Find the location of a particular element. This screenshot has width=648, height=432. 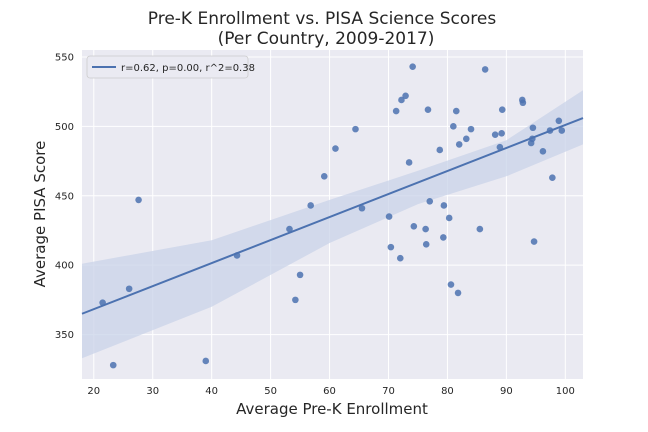

chart-title: Pre-K Enrollment vs. PISA Science Scores is located at coordinates (322, 19).